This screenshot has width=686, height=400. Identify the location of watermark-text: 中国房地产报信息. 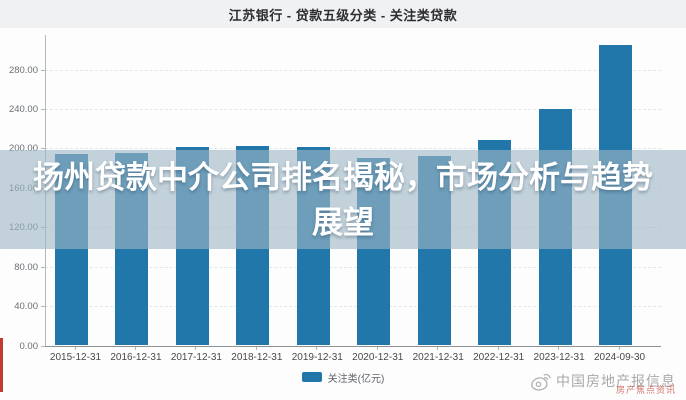
(616, 381).